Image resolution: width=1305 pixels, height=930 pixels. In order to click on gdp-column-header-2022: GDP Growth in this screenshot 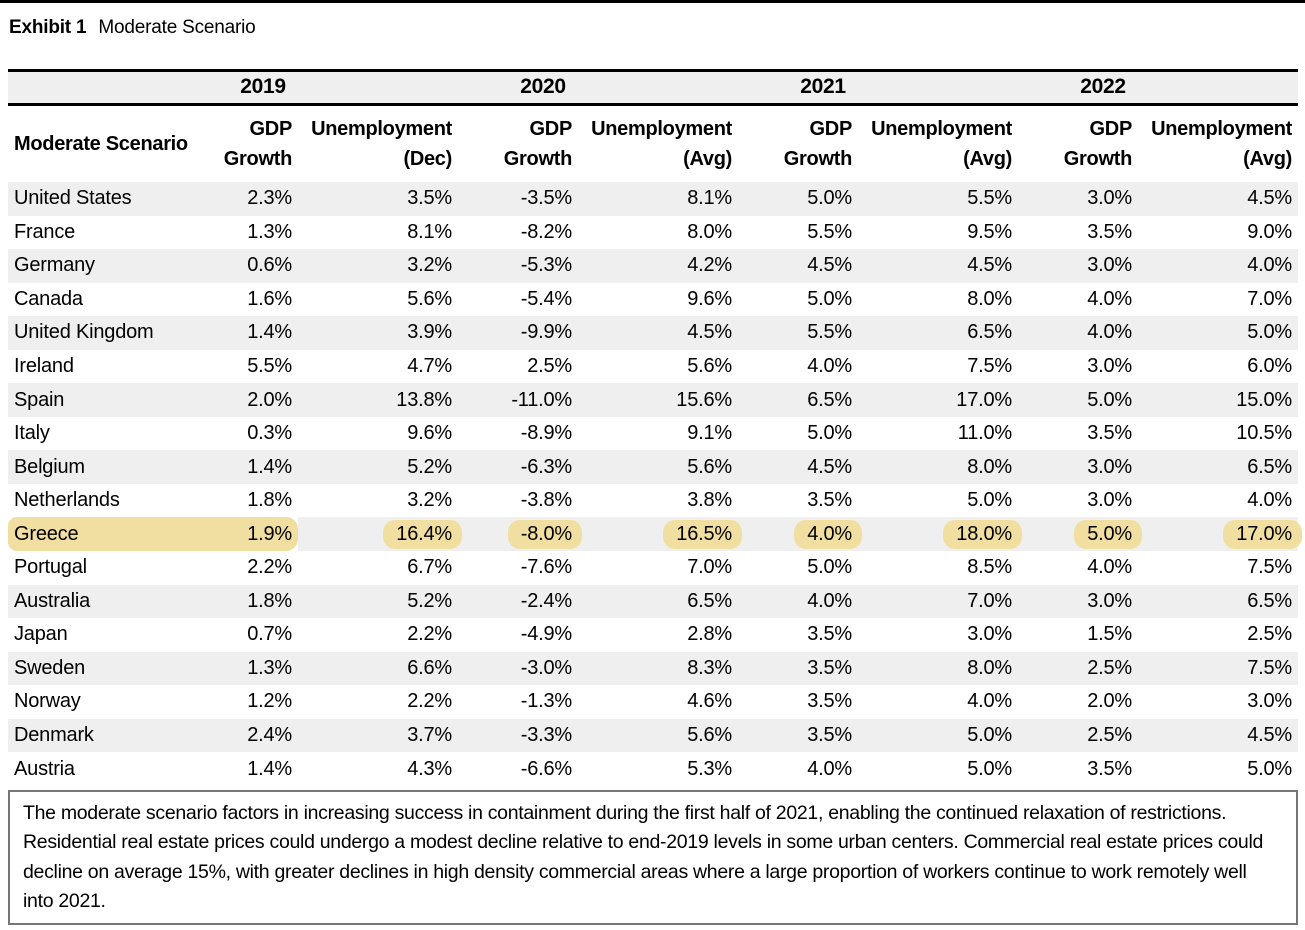, I will do `click(1098, 144)`.